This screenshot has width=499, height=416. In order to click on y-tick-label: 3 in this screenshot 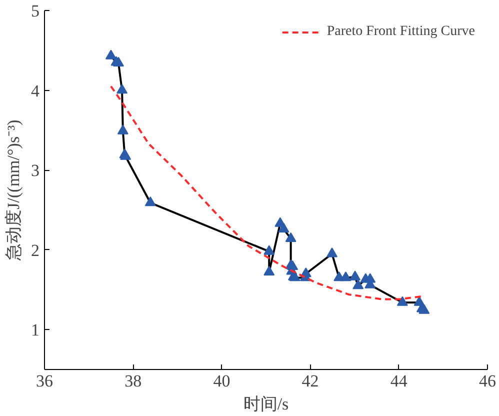, I will do `click(35, 170)`.